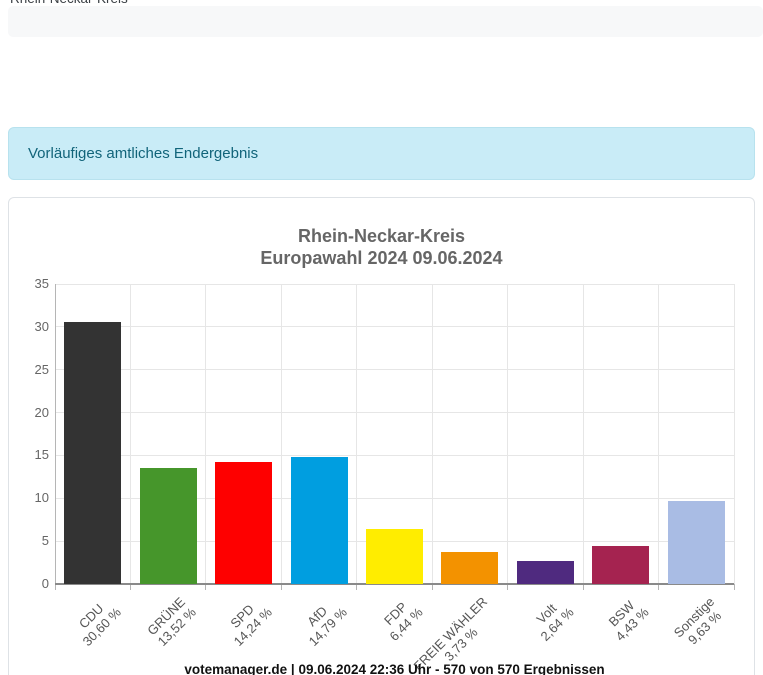 This screenshot has height=675, width=763. What do you see at coordinates (244, 522) in the screenshot?
I see `chart-bar-spd` at bounding box center [244, 522].